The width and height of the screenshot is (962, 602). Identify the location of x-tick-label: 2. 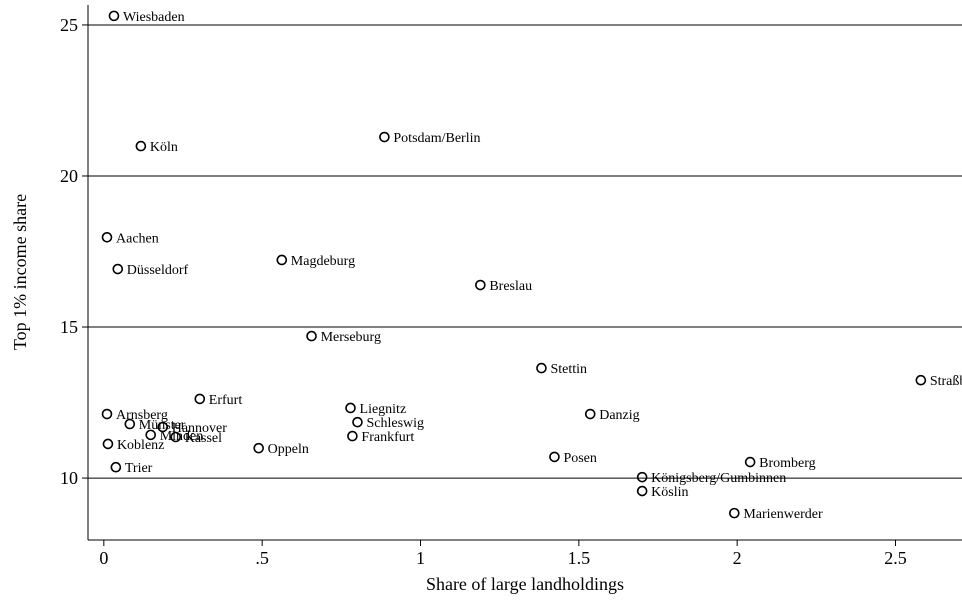
(737, 558).